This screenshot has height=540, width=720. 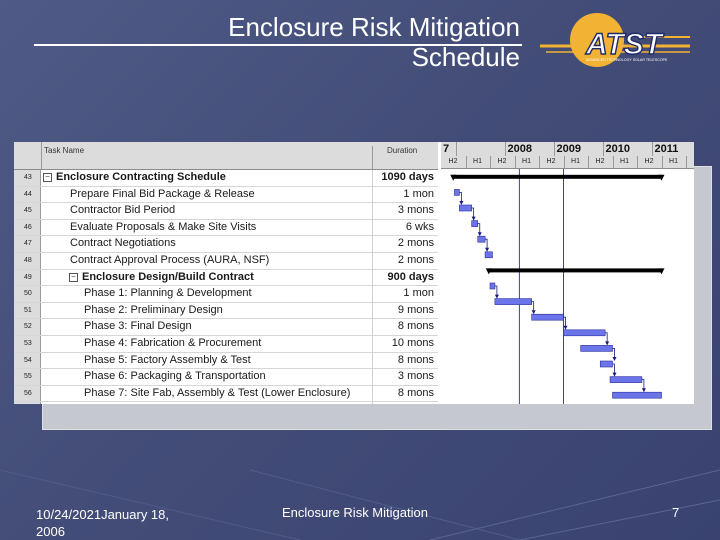 I want to click on year-label: 7, so click(x=446, y=149).